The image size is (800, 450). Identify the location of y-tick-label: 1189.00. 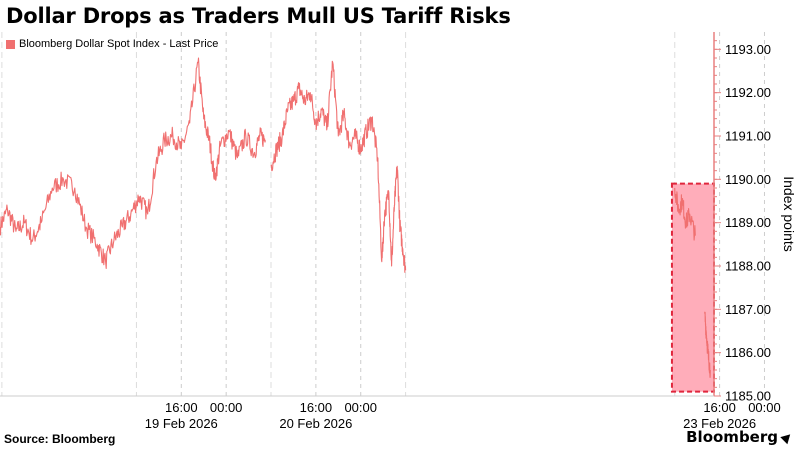
(748, 222).